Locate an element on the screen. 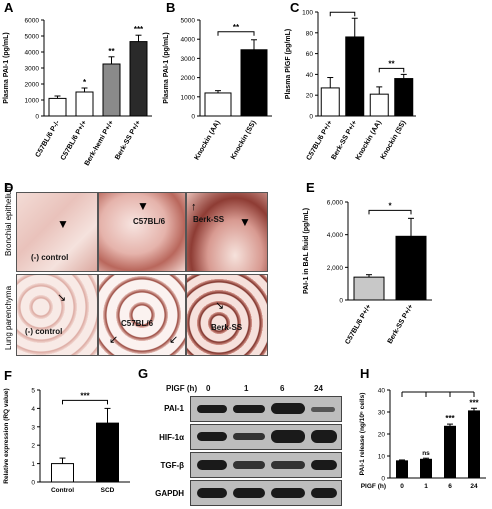 The height and width of the screenshot is (509, 492). blot-row-label: PAI-1 is located at coordinates (174, 408).